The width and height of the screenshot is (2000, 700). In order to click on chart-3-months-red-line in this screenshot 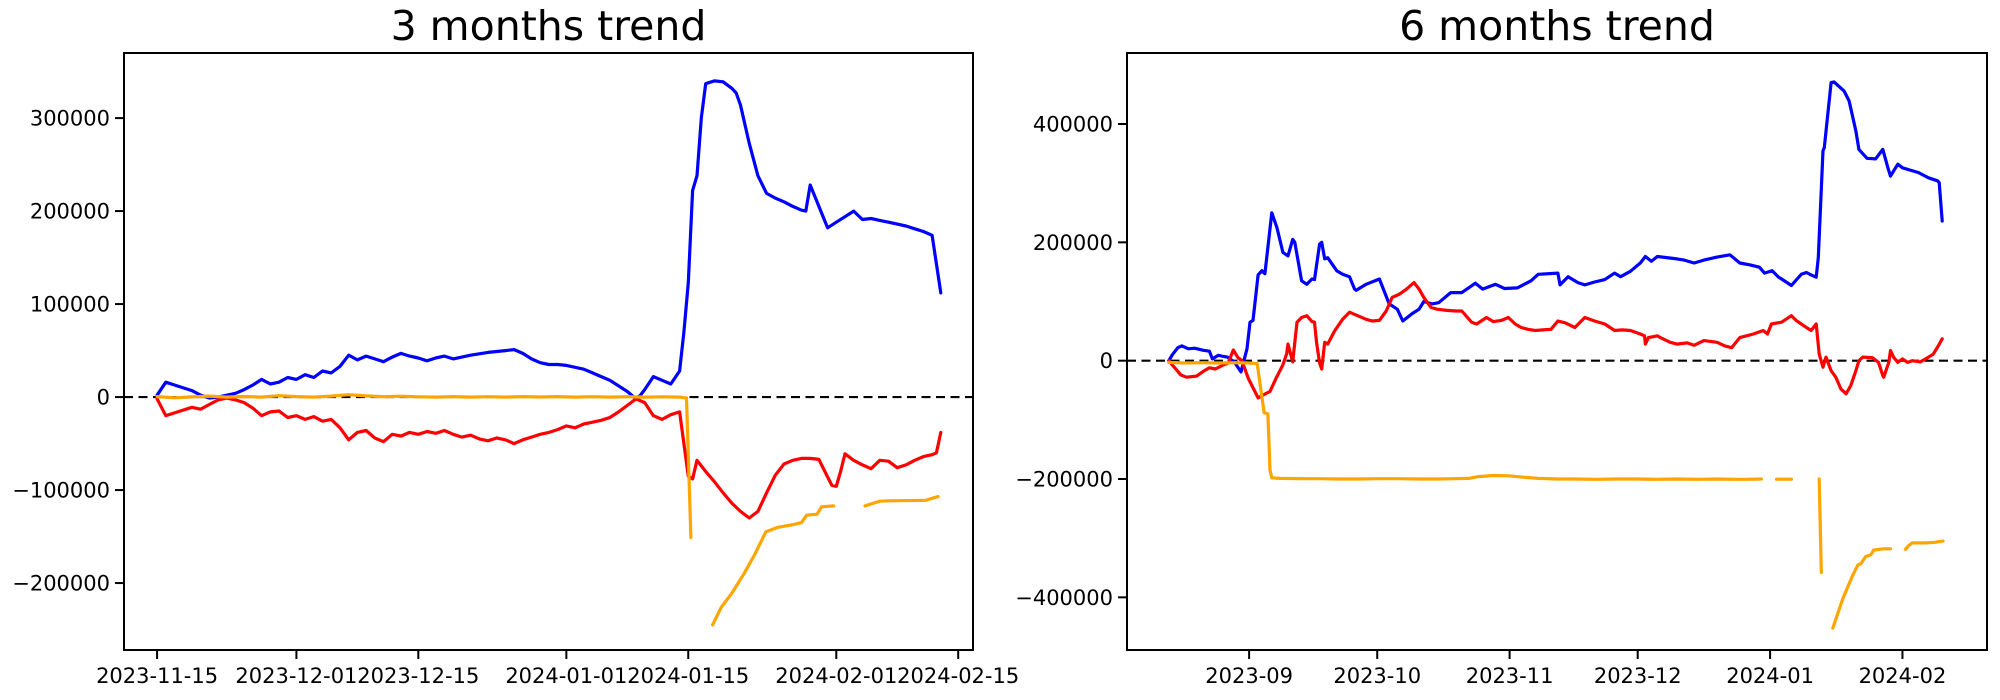, I will do `click(549, 458)`.